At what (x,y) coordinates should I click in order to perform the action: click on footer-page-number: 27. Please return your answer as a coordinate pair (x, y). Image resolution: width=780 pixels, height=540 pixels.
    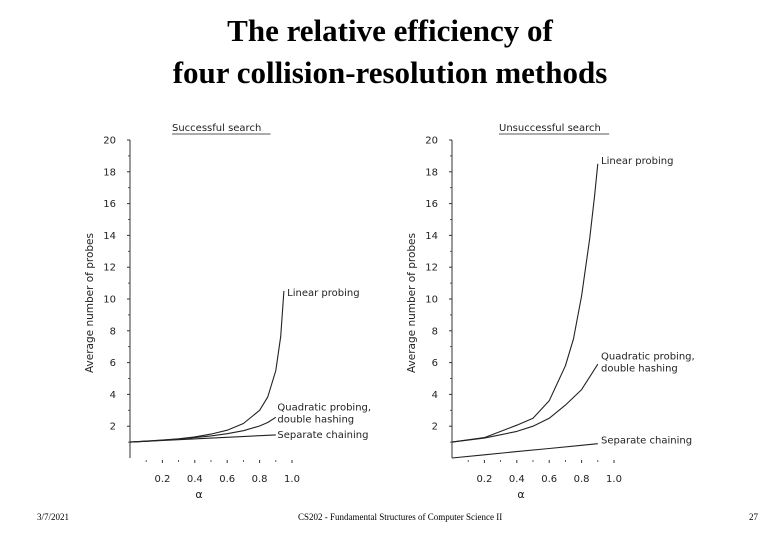
    Looking at the image, I should click on (753, 517).